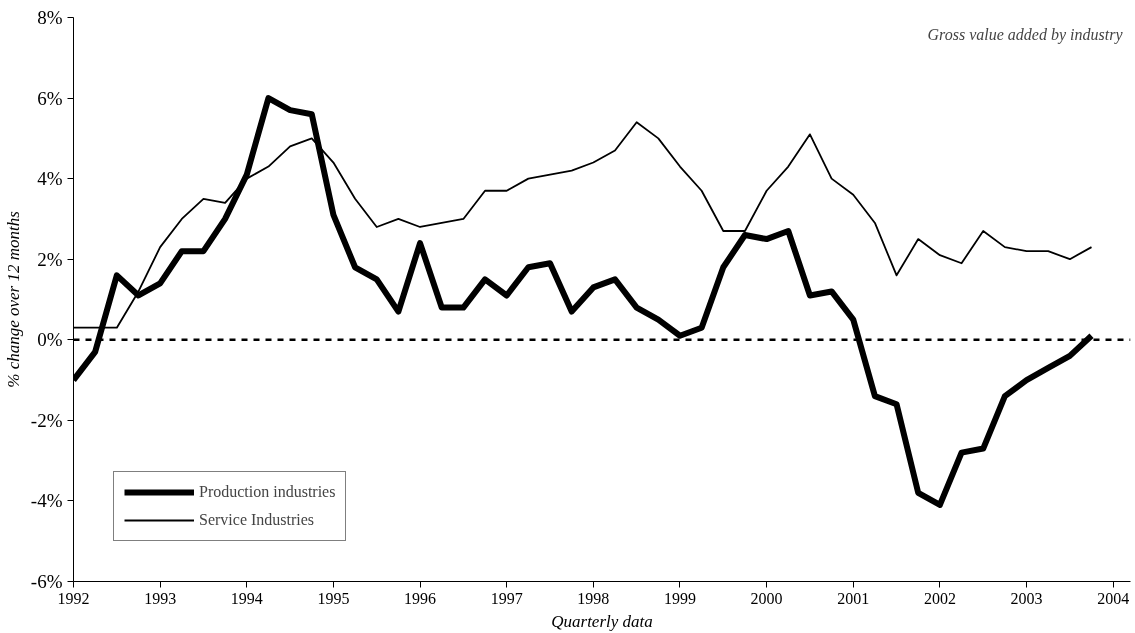 The width and height of the screenshot is (1135, 633). What do you see at coordinates (46, 501) in the screenshot?
I see `y-tick-label: -4%` at bounding box center [46, 501].